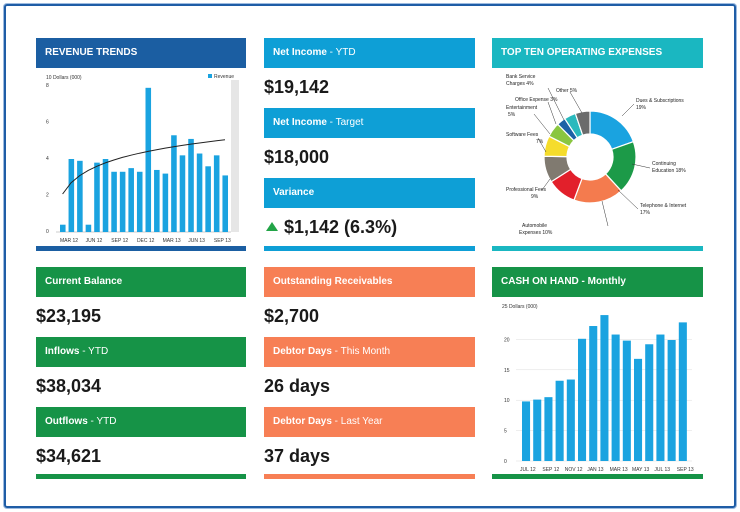  I want to click on net-income-target-sub: - Target, so click(345, 122).